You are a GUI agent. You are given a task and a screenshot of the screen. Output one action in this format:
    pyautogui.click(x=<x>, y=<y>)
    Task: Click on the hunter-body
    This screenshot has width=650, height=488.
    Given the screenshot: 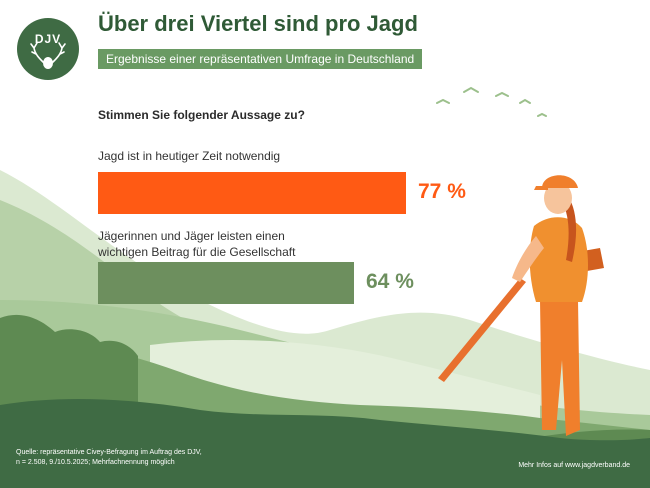 What is the action you would take?
    pyautogui.click(x=558, y=259)
    